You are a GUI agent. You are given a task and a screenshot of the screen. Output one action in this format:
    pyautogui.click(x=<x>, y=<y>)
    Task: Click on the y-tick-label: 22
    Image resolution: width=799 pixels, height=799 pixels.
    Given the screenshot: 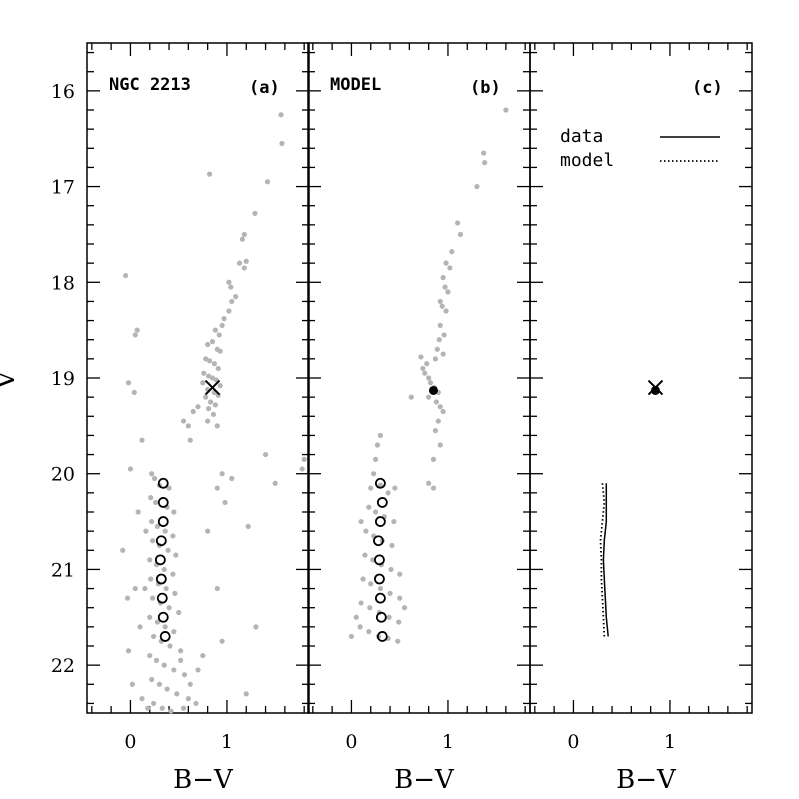 What is the action you would take?
    pyautogui.click(x=63, y=666)
    